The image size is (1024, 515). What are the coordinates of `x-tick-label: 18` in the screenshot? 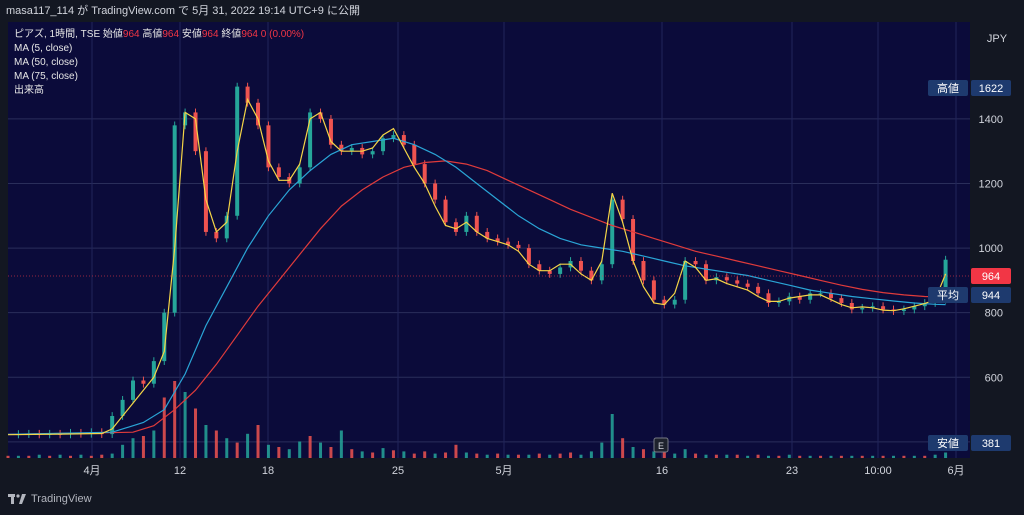 It's located at (268, 471).